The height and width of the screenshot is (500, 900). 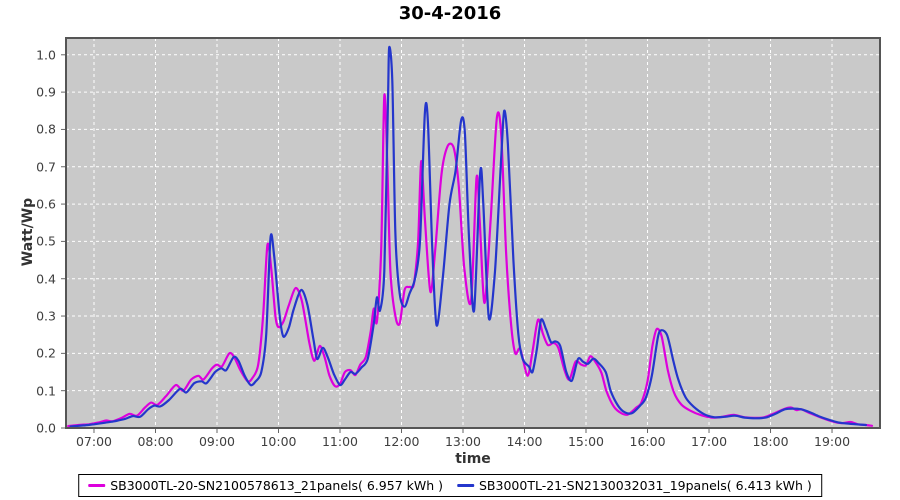 What do you see at coordinates (401, 441) in the screenshot?
I see `x-tick-label: 12:00` at bounding box center [401, 441].